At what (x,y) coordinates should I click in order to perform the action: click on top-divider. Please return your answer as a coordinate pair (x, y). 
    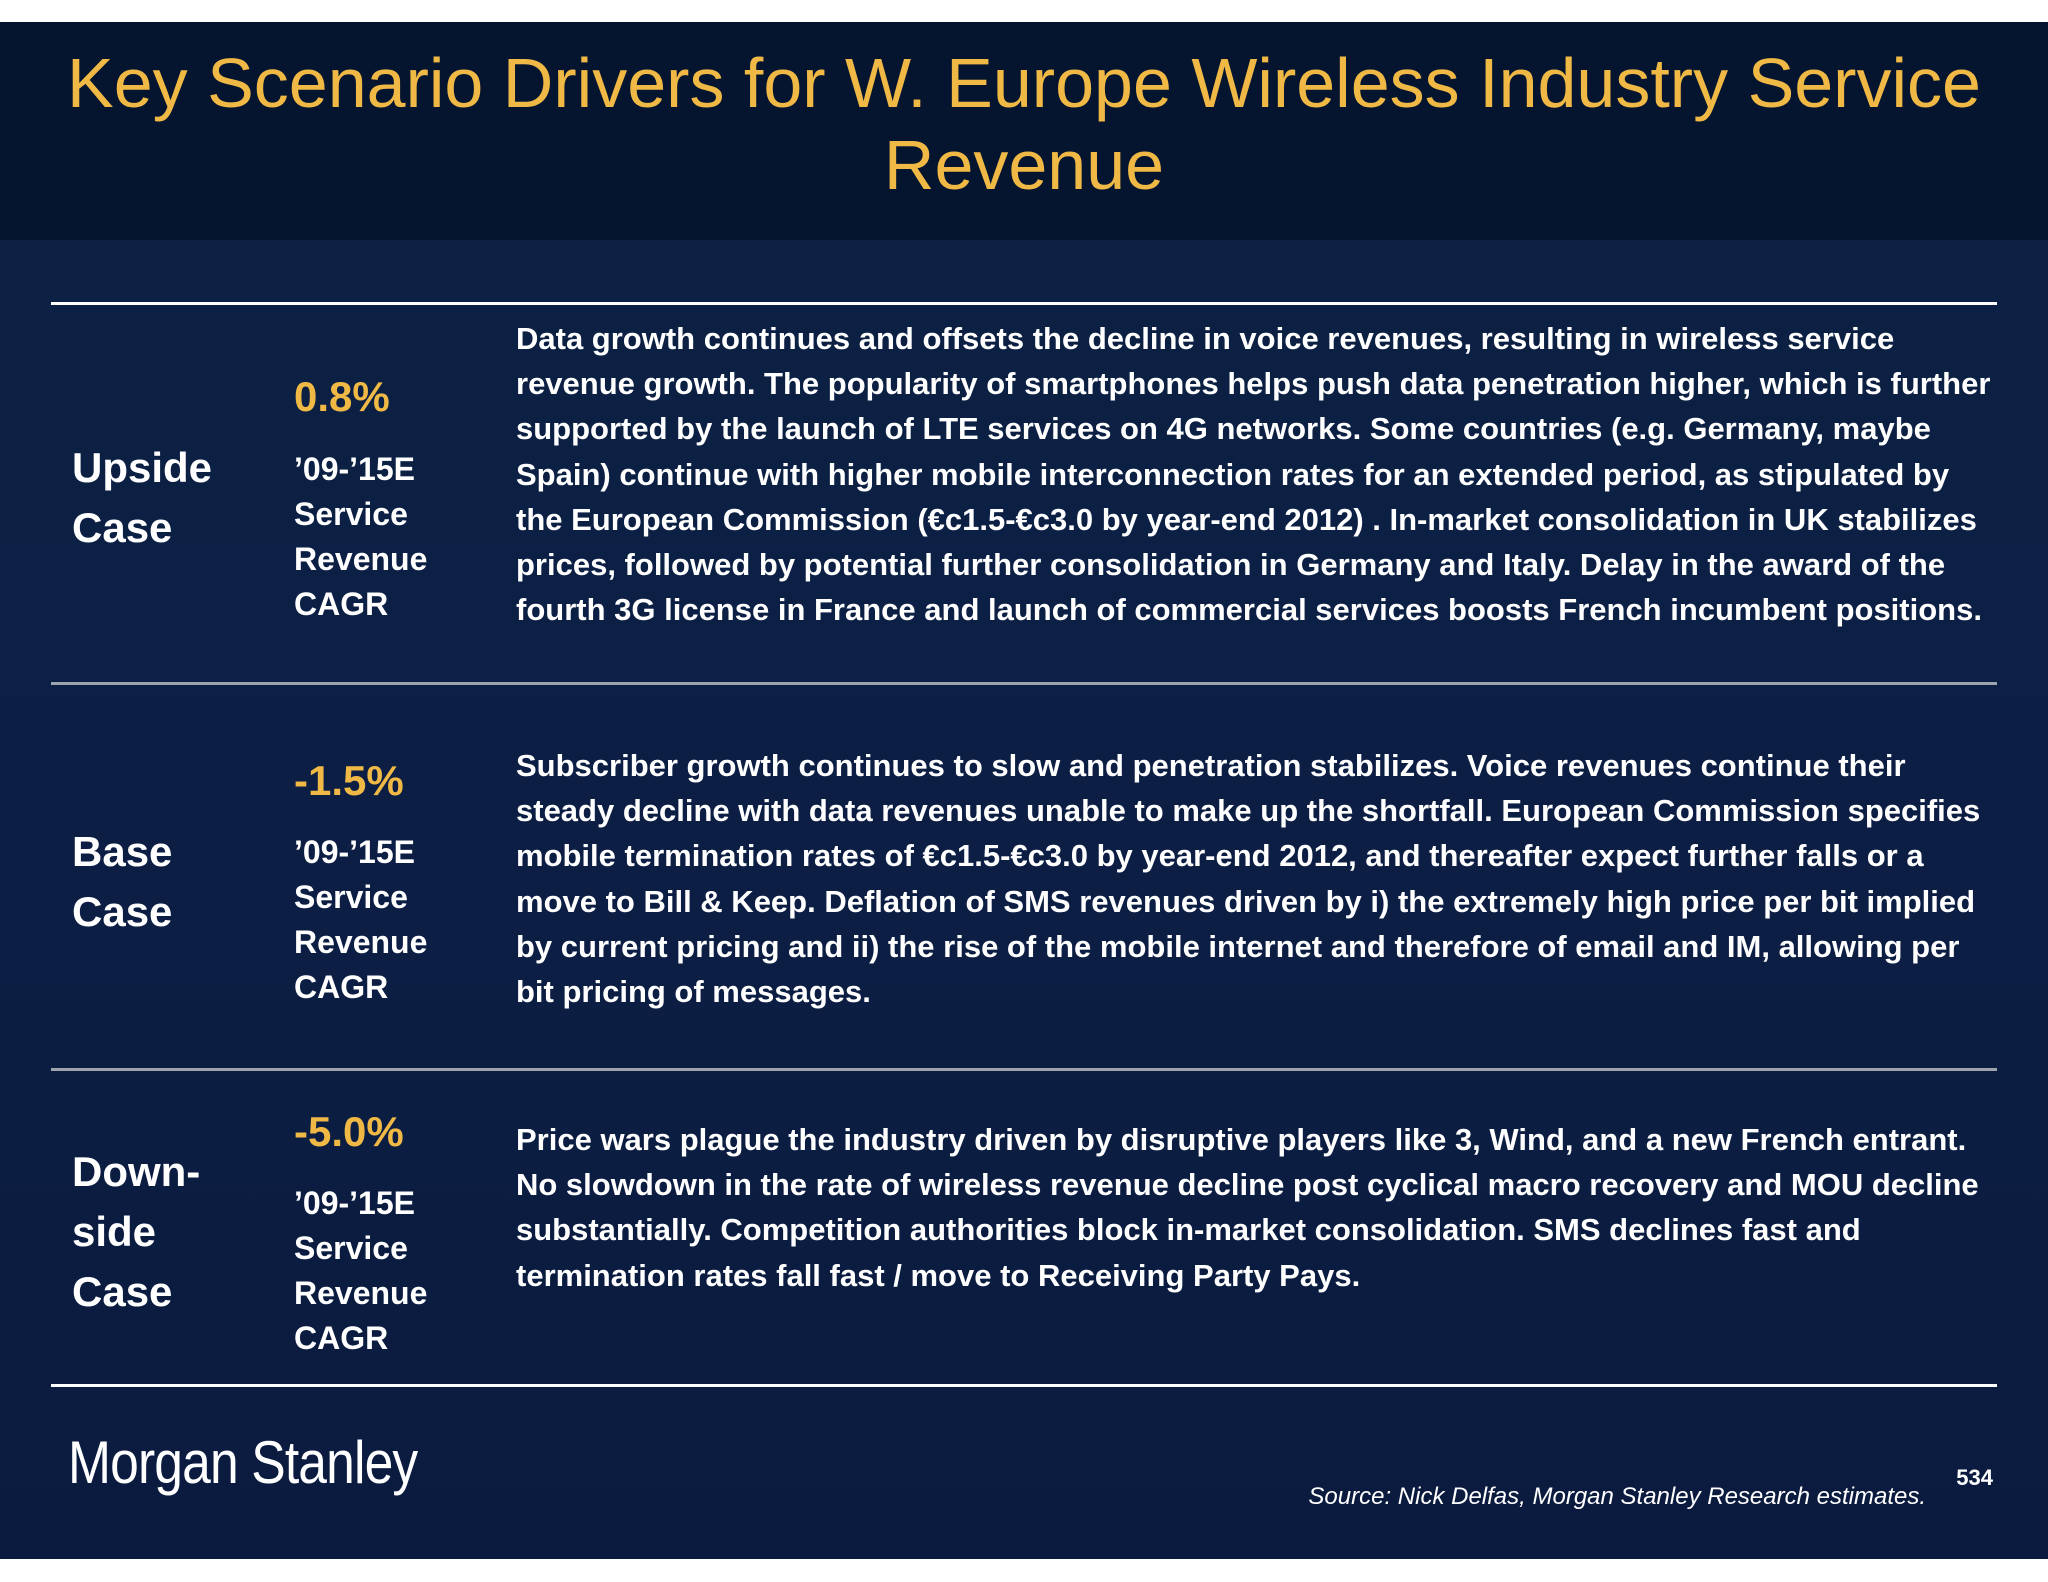
    Looking at the image, I should click on (1024, 303).